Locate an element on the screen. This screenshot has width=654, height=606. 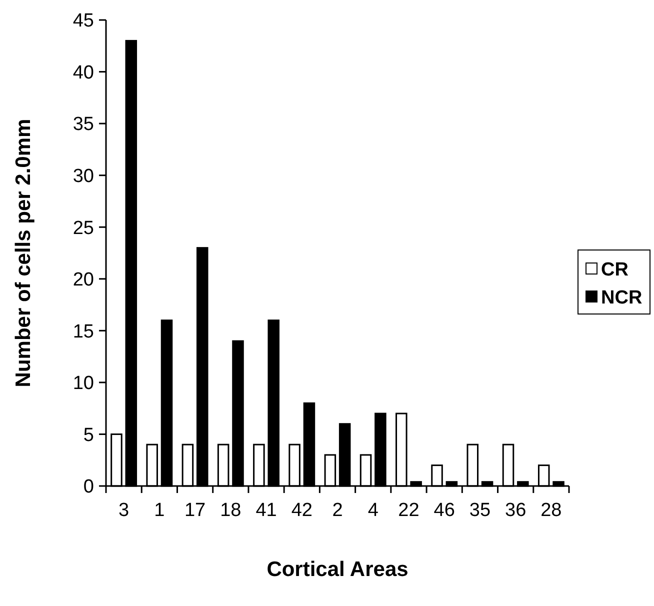
legend-label: NCR is located at coordinates (621, 298).